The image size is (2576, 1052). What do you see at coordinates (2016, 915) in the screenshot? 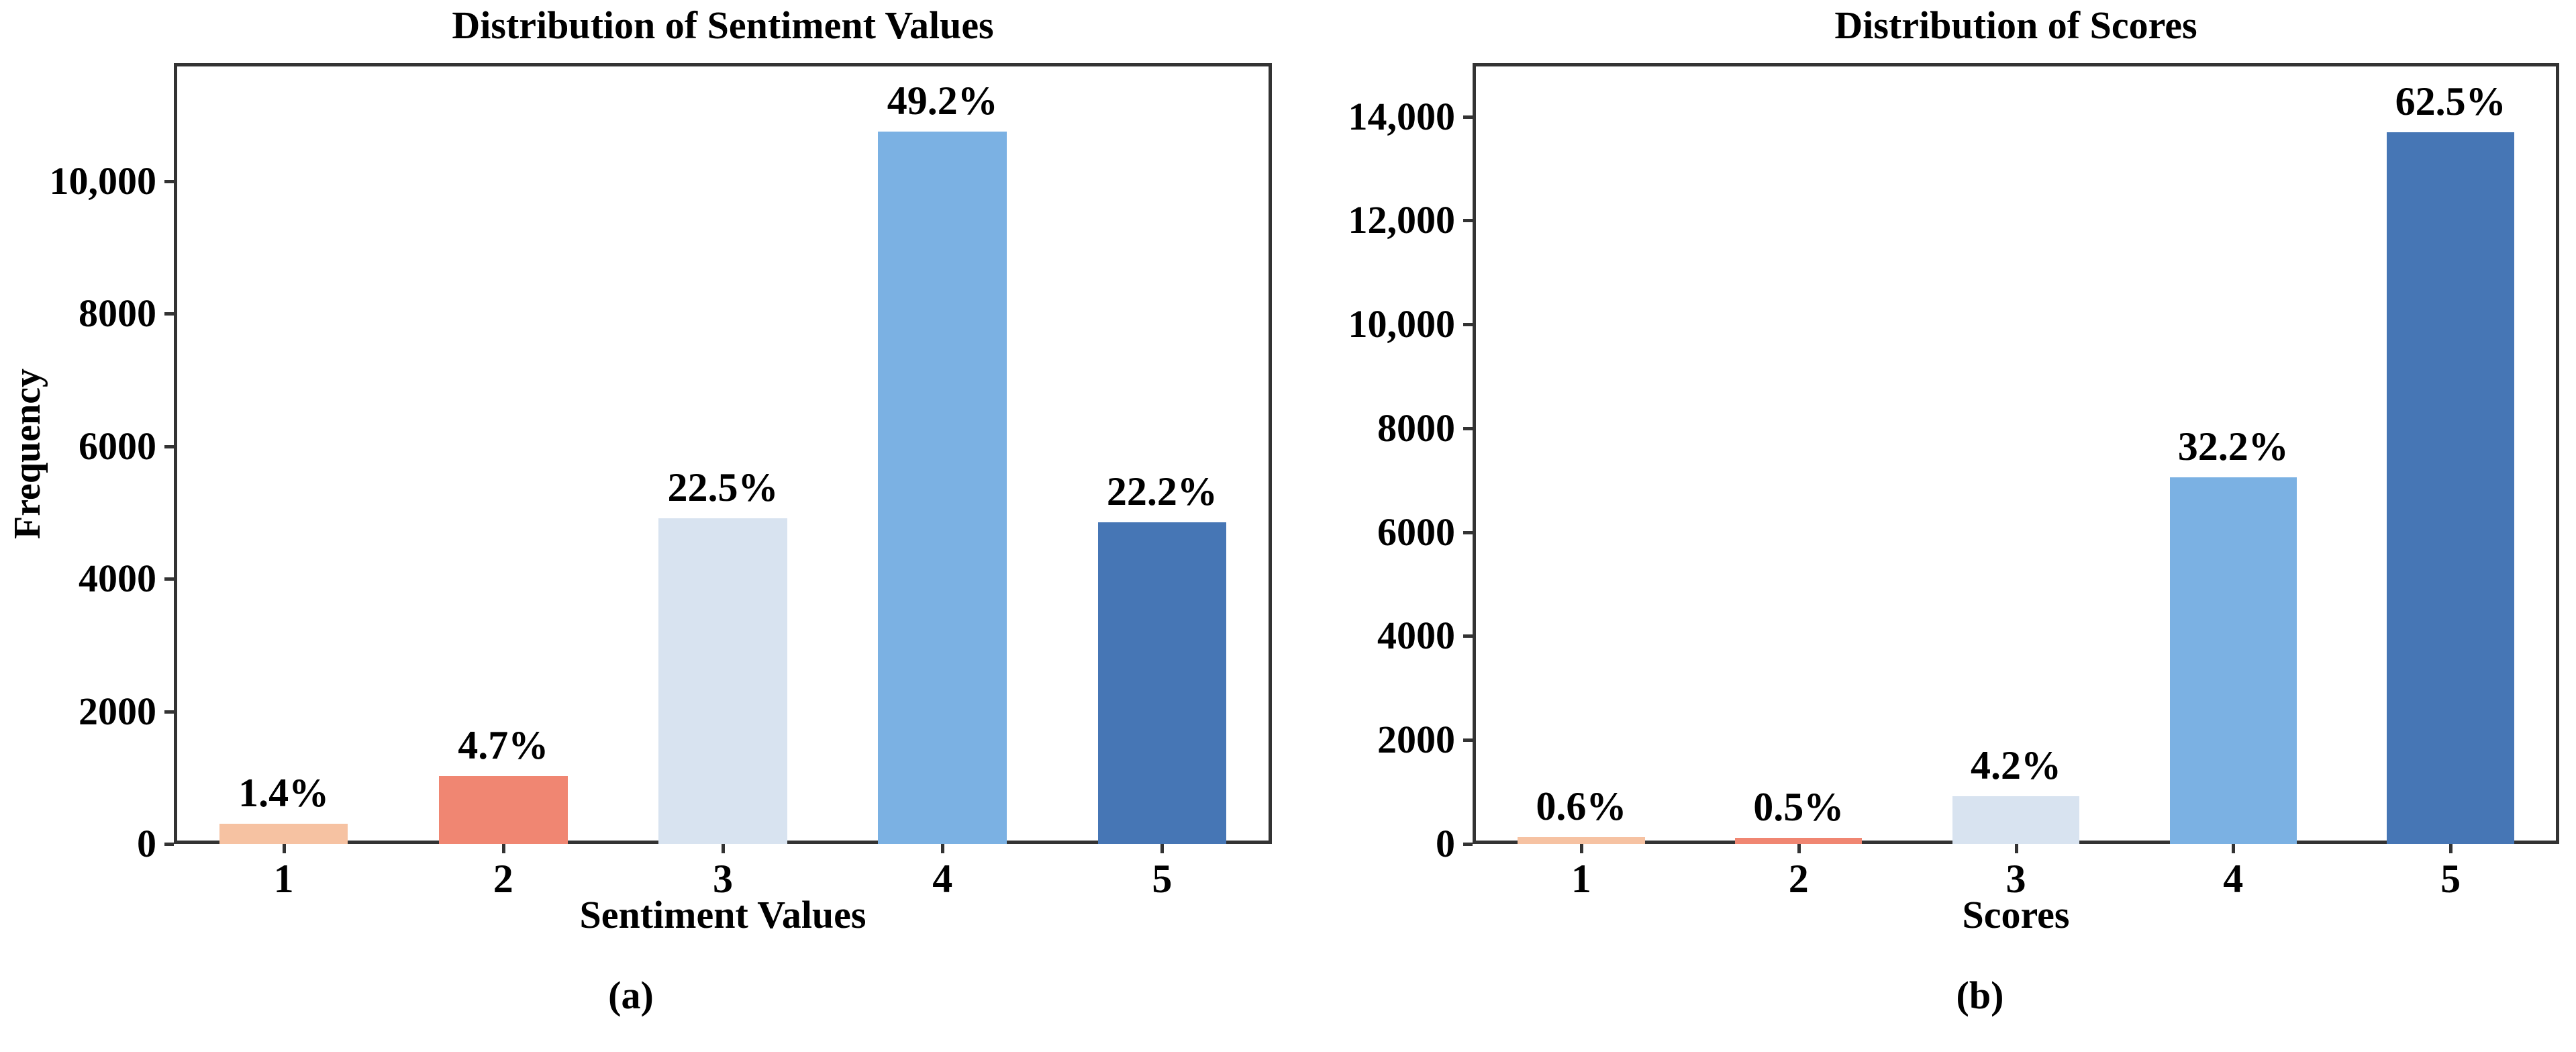
I see `chart-b-x-axis-label: Scores` at bounding box center [2016, 915].